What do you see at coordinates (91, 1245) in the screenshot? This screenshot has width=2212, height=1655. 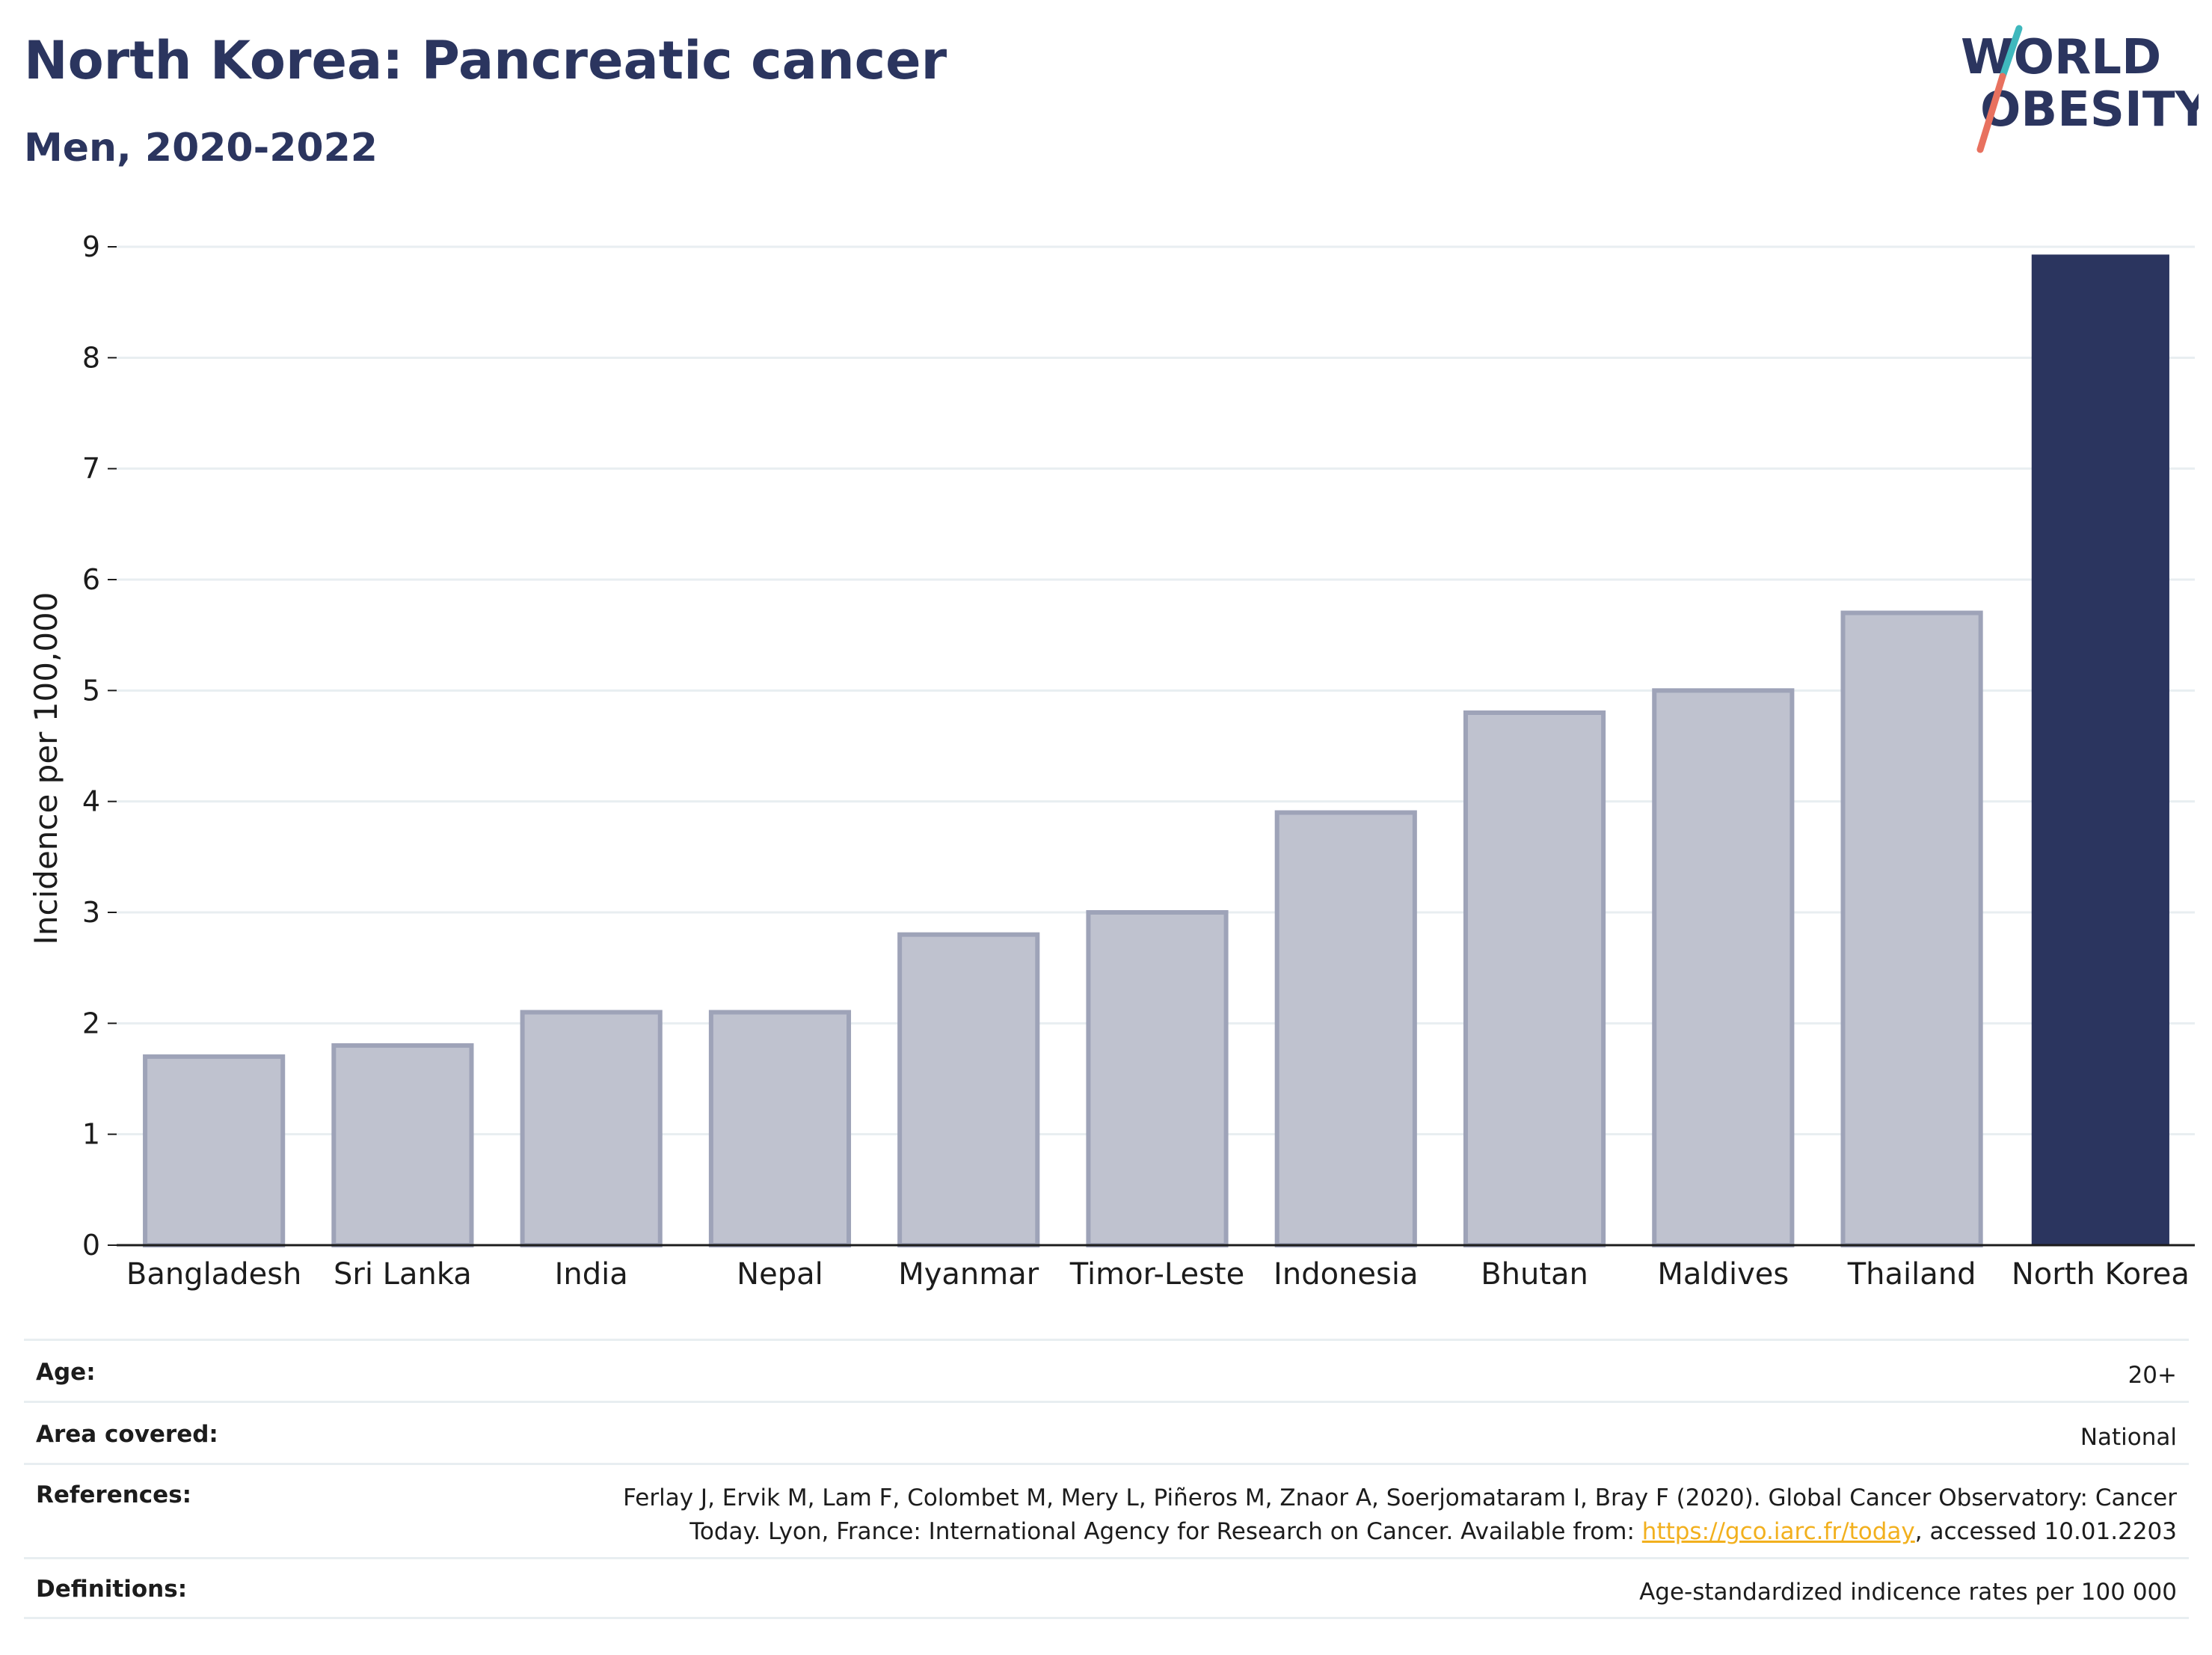 I see `y-tick-label: 0` at bounding box center [91, 1245].